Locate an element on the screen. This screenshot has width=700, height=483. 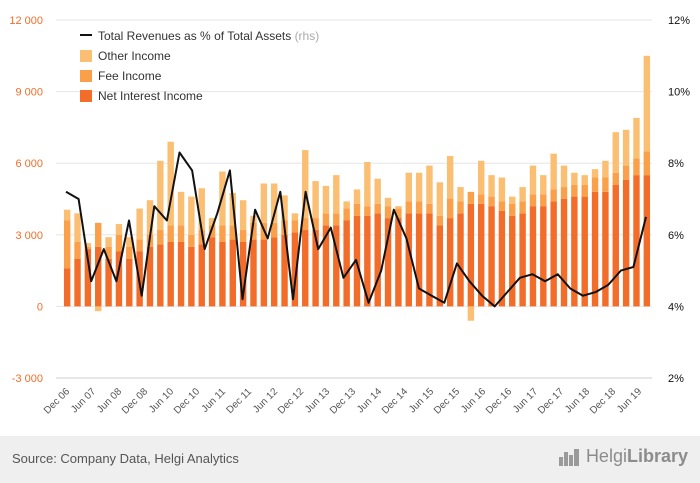
y-left-tick-label: -3 000 is located at coordinates (27, 379).